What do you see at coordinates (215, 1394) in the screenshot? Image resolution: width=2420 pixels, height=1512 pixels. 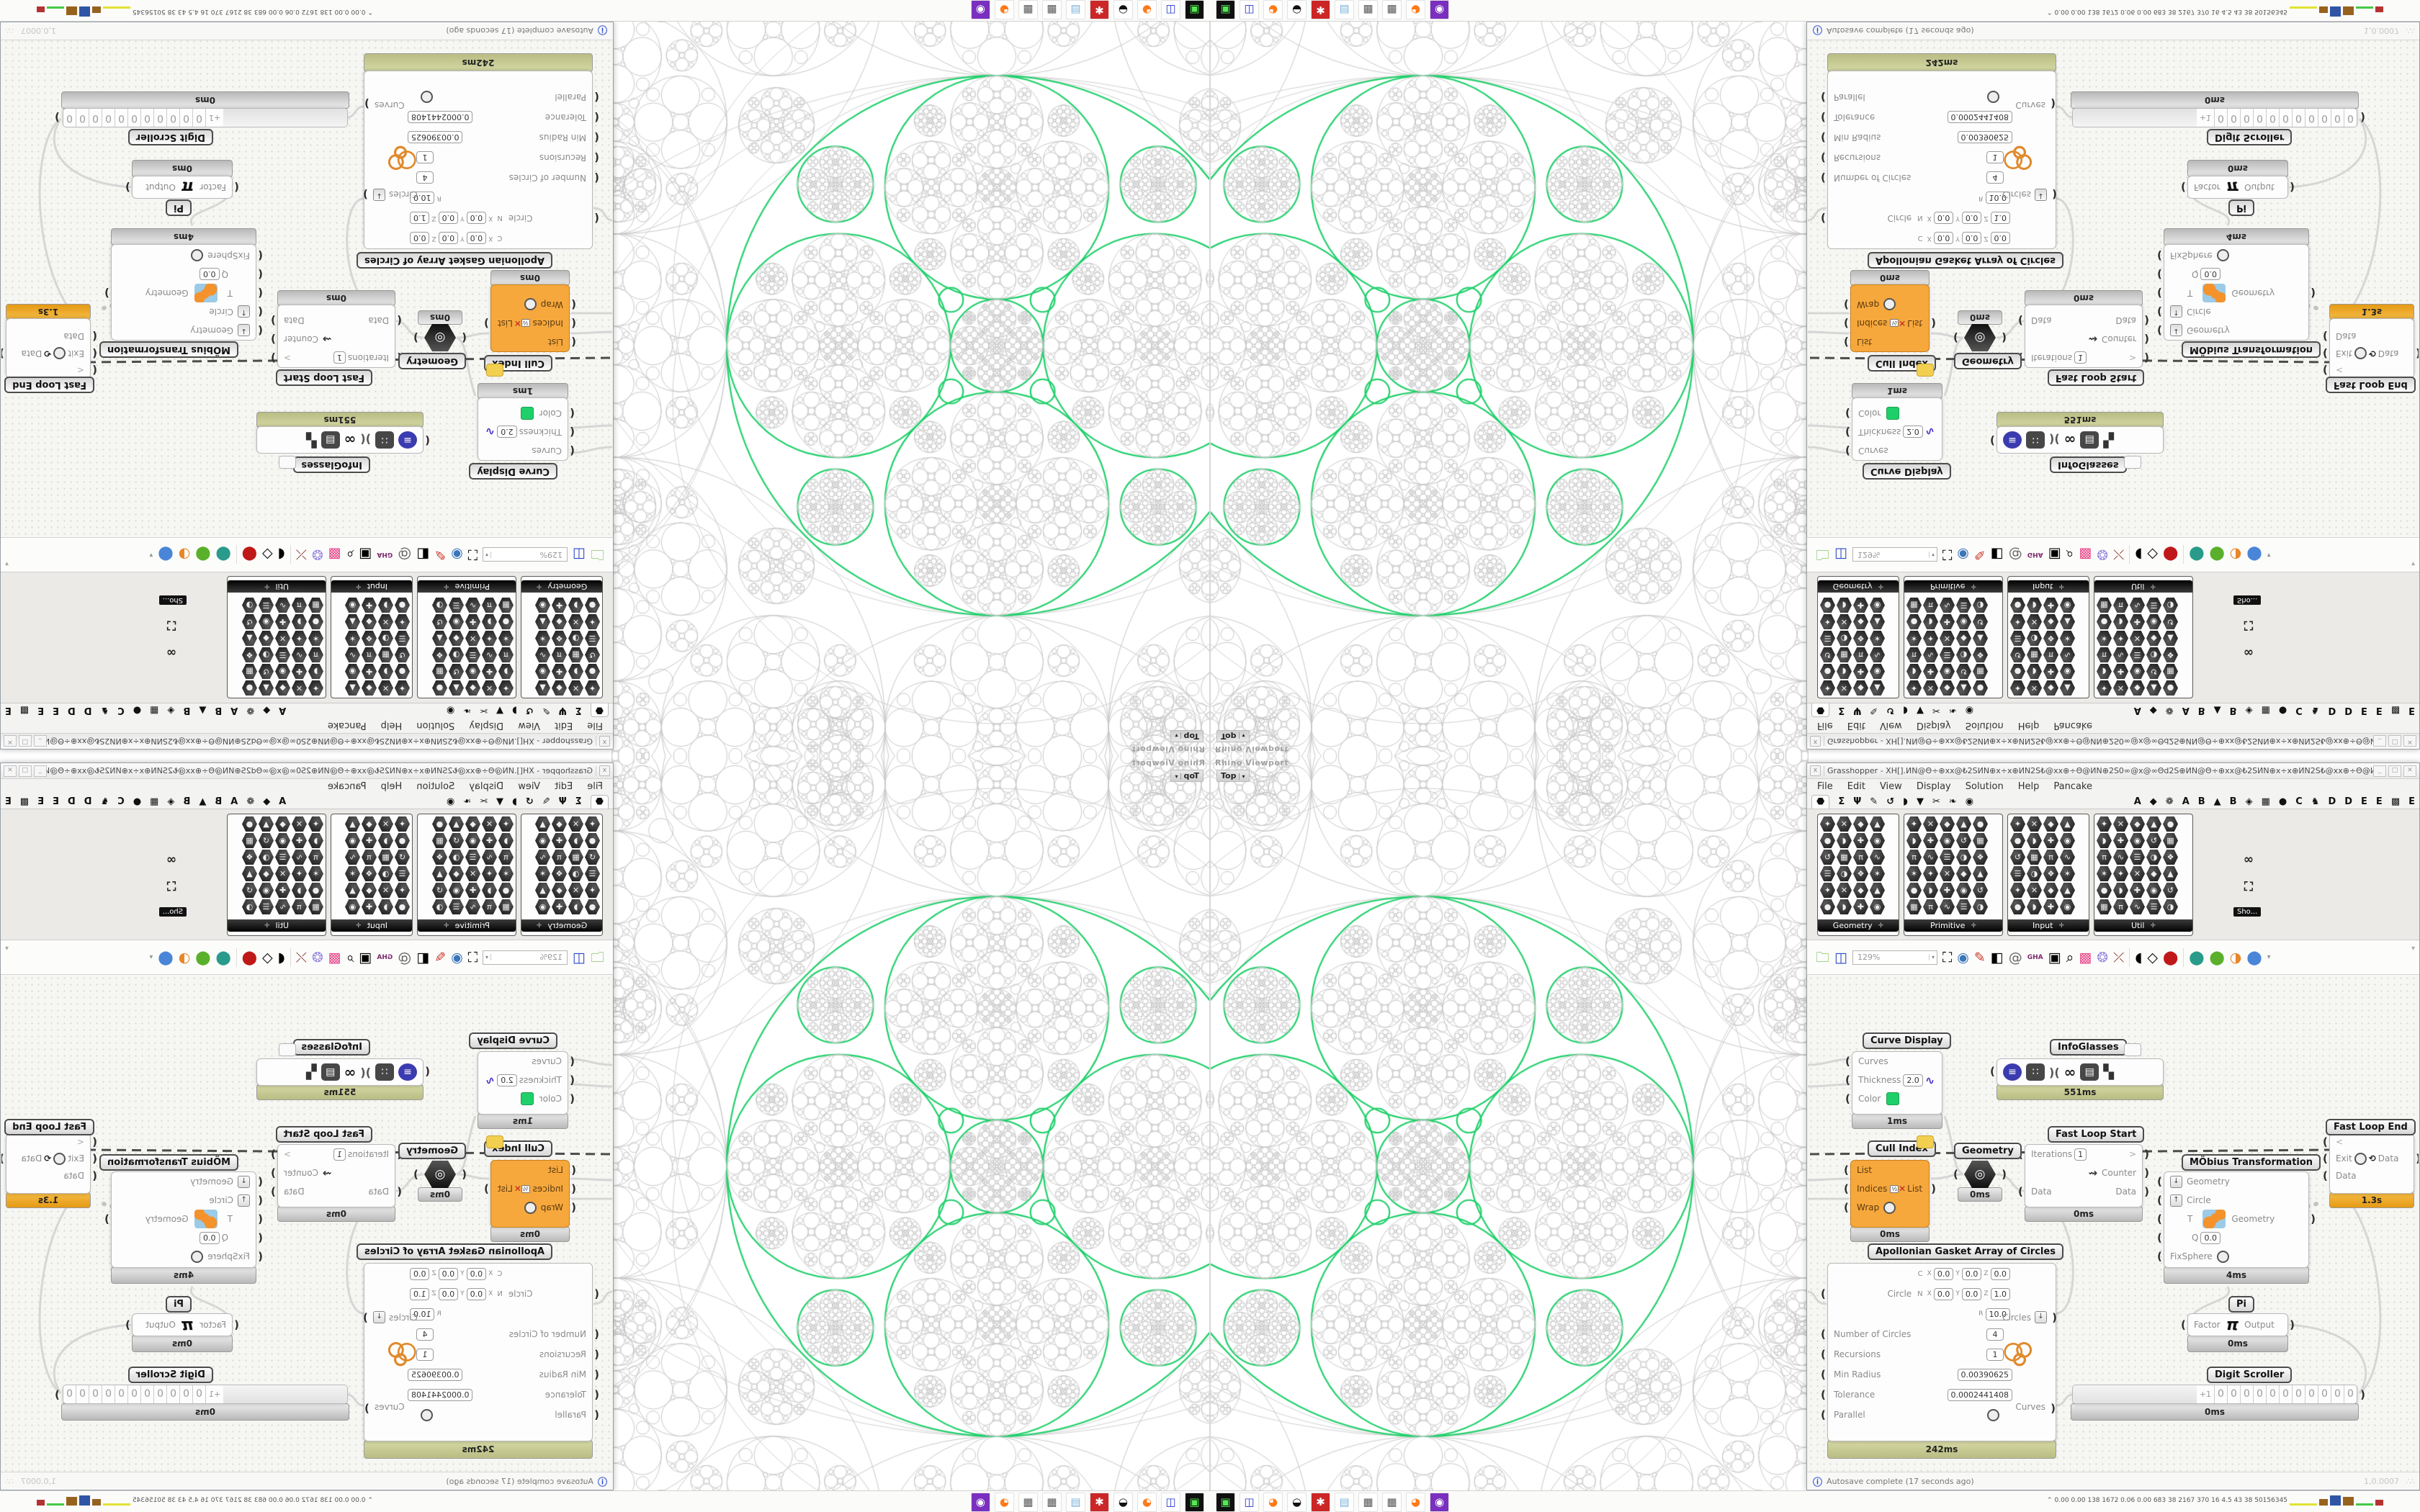 I see `digit-prefix: +1` at bounding box center [215, 1394].